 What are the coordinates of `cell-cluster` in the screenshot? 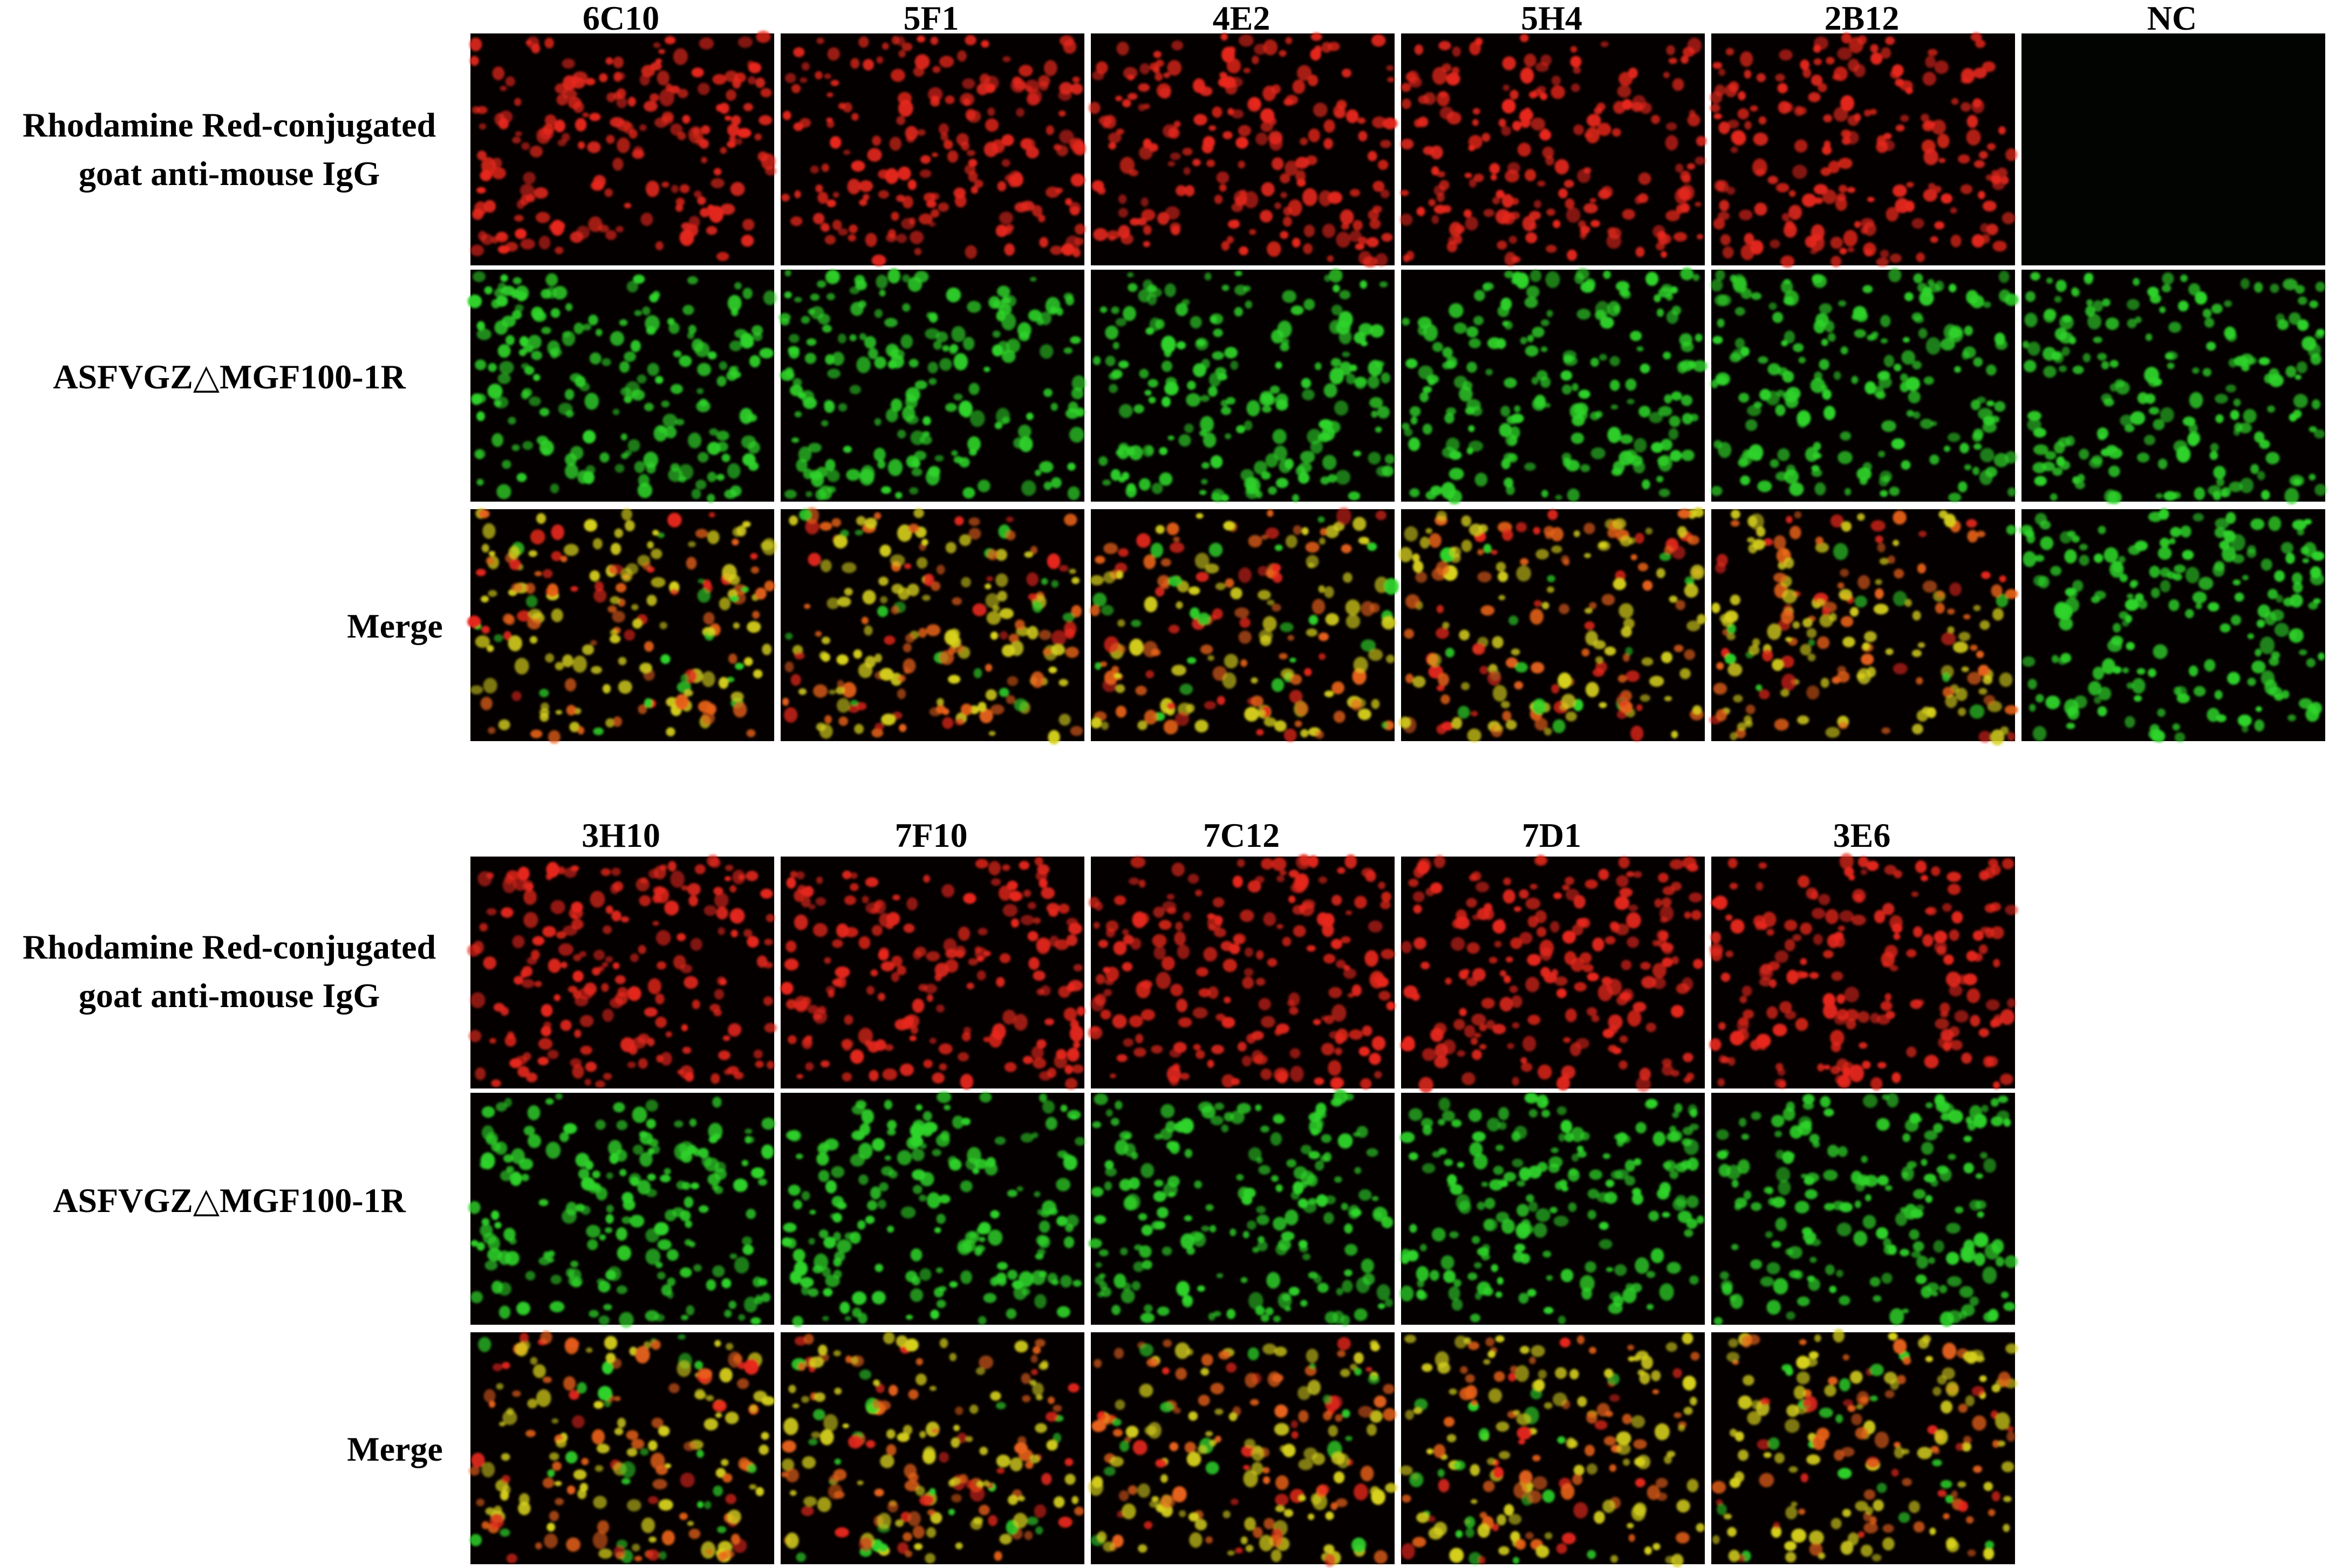 It's located at (1242, 972).